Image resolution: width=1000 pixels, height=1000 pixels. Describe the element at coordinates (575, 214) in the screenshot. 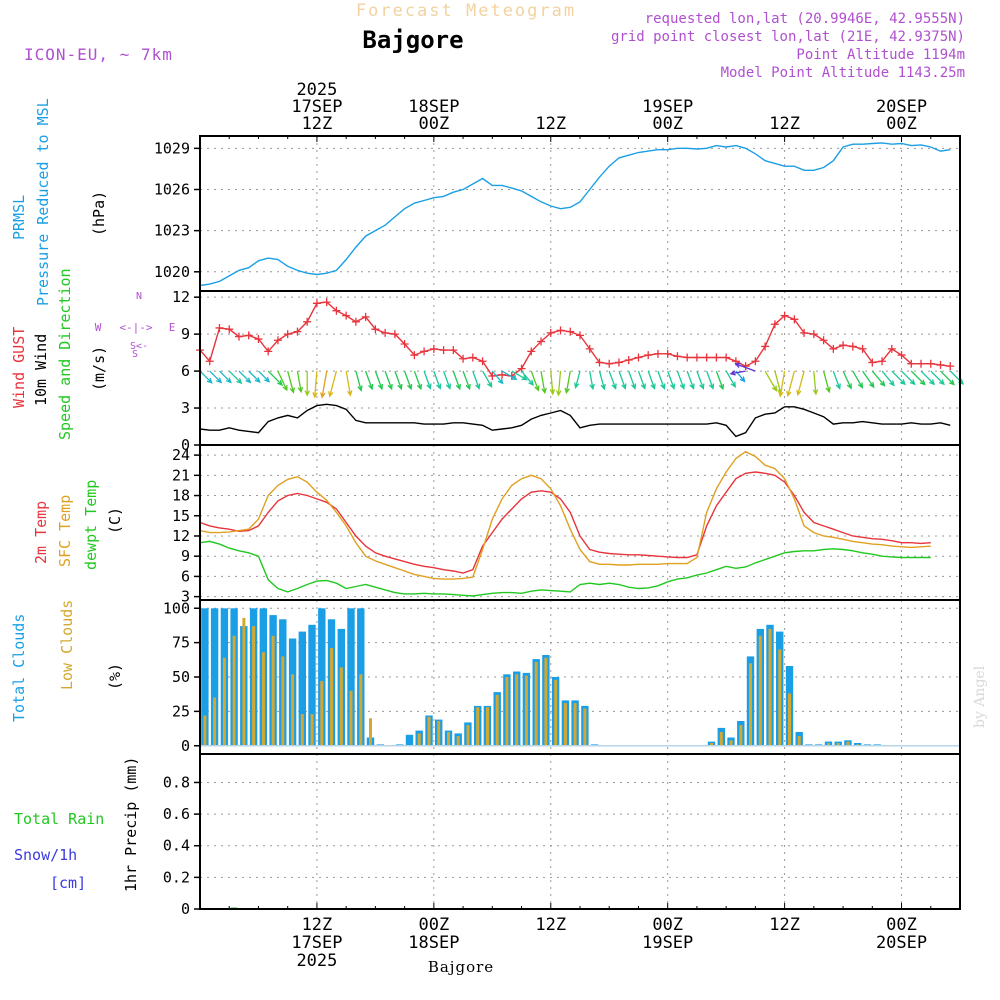

I see `pressure-series-line` at that location.